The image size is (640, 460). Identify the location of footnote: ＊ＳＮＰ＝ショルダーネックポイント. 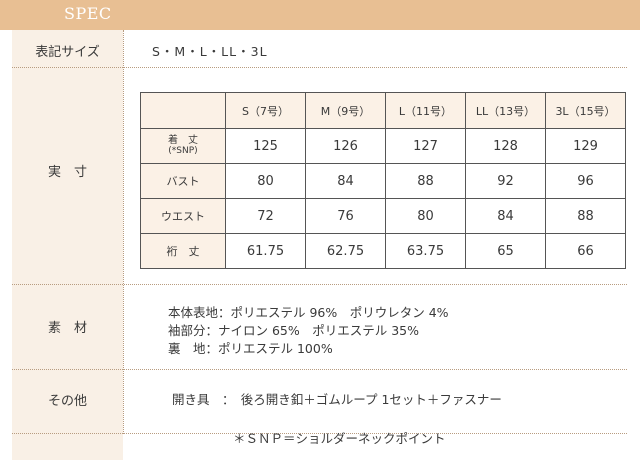
(339, 438).